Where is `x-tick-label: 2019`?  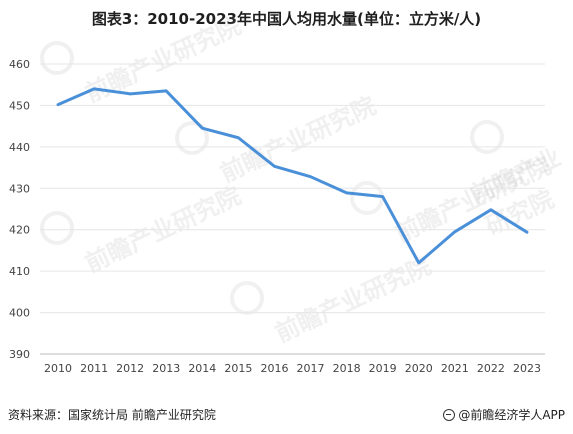
x-tick-label: 2019 is located at coordinates (383, 368).